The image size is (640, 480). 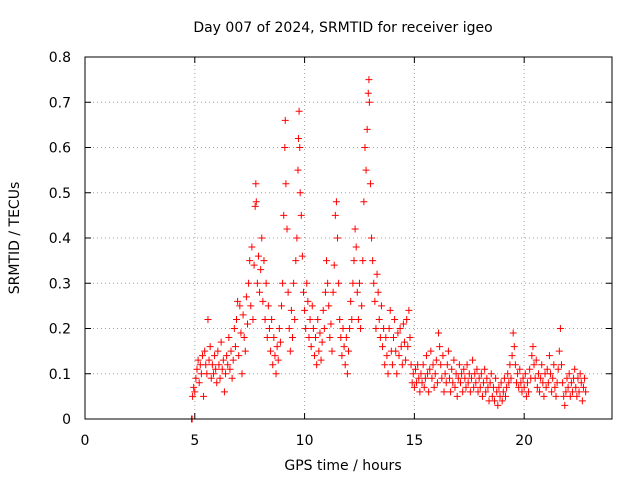 I want to click on y-tick-label: 0.8, so click(x=60, y=58).